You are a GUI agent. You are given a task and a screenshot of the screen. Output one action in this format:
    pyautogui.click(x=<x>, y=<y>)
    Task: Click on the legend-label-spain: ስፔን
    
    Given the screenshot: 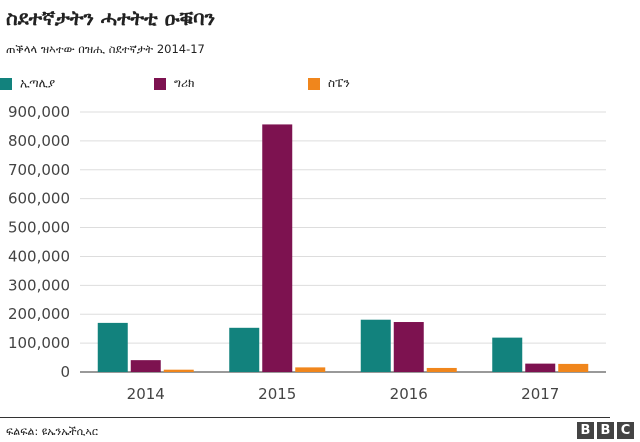 What is the action you would take?
    pyautogui.click(x=339, y=83)
    